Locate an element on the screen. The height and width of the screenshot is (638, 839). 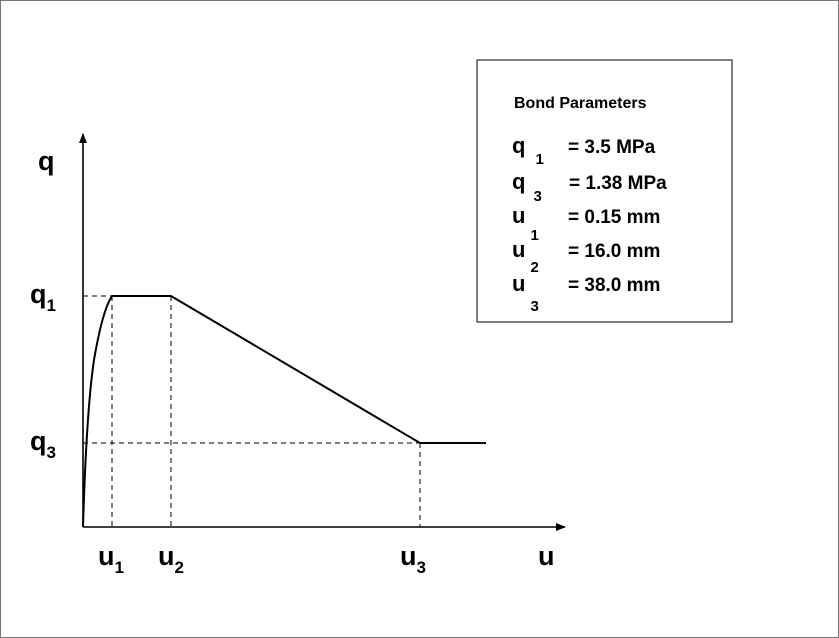
legend-row-q1: q1= 3.5 MPa is located at coordinates (584, 150).